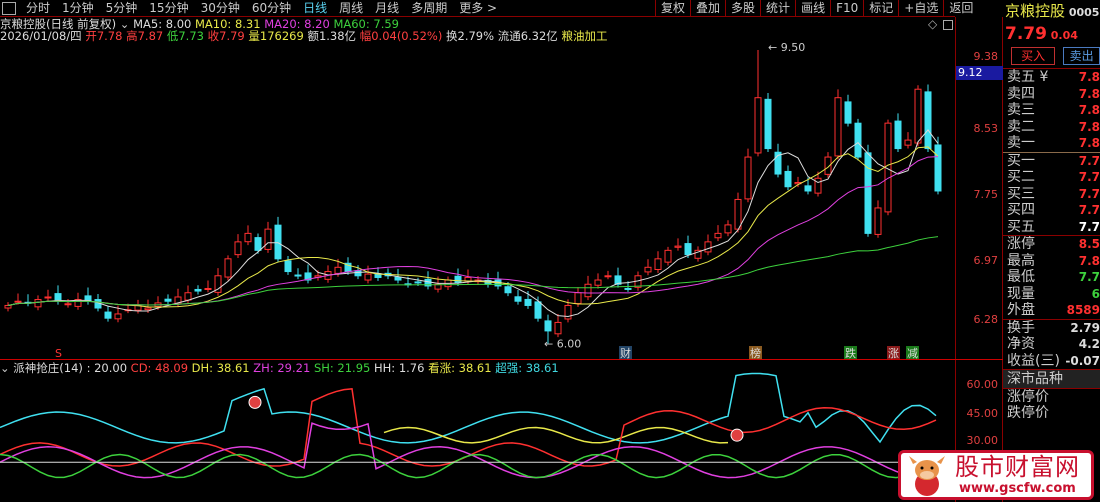 The height and width of the screenshot is (502, 1100). I want to click on sell-button: 卖出, so click(1081, 56).